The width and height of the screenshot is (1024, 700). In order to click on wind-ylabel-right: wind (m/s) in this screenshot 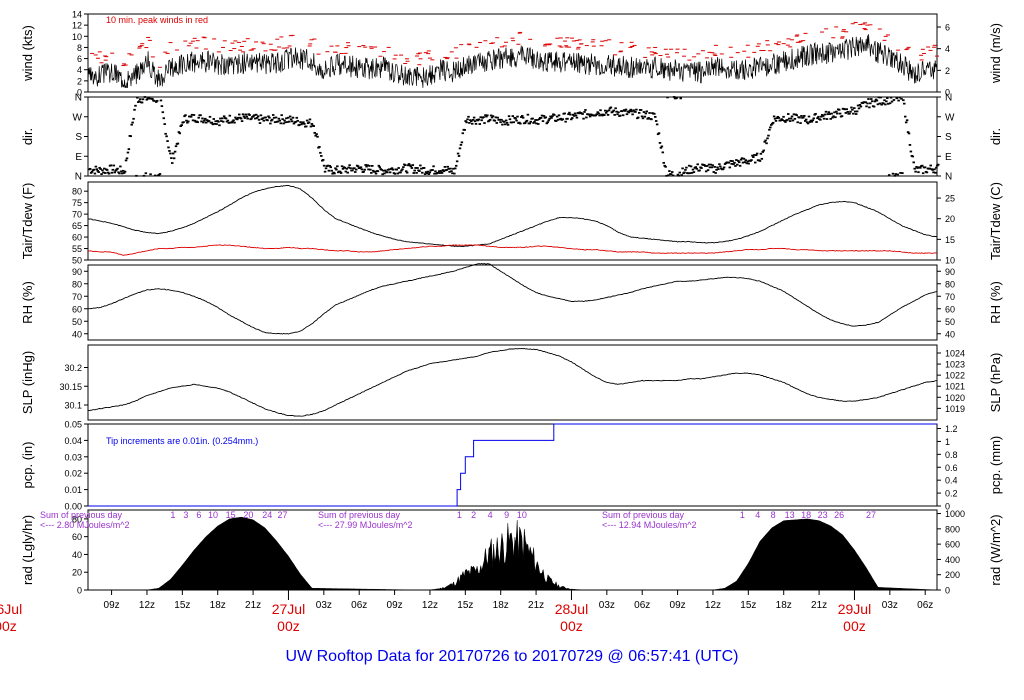, I will do `click(995, 53)`.